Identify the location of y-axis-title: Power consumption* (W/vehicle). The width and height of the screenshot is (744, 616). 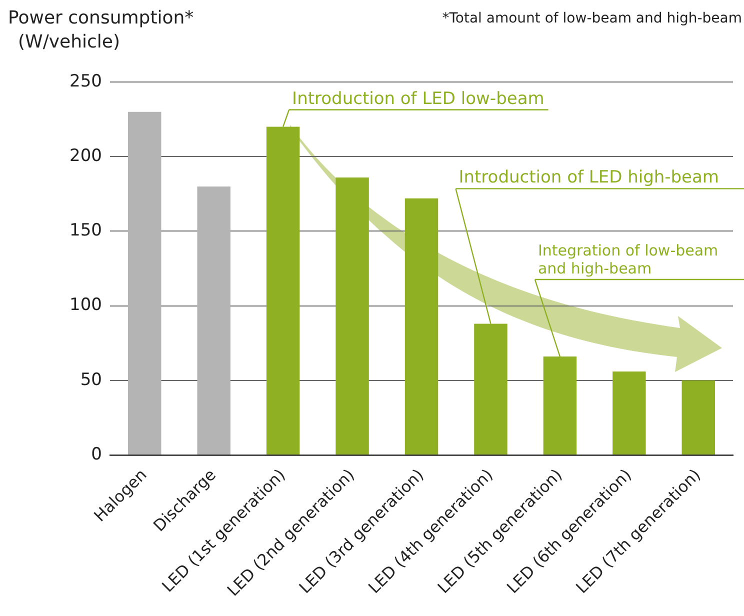
(101, 30).